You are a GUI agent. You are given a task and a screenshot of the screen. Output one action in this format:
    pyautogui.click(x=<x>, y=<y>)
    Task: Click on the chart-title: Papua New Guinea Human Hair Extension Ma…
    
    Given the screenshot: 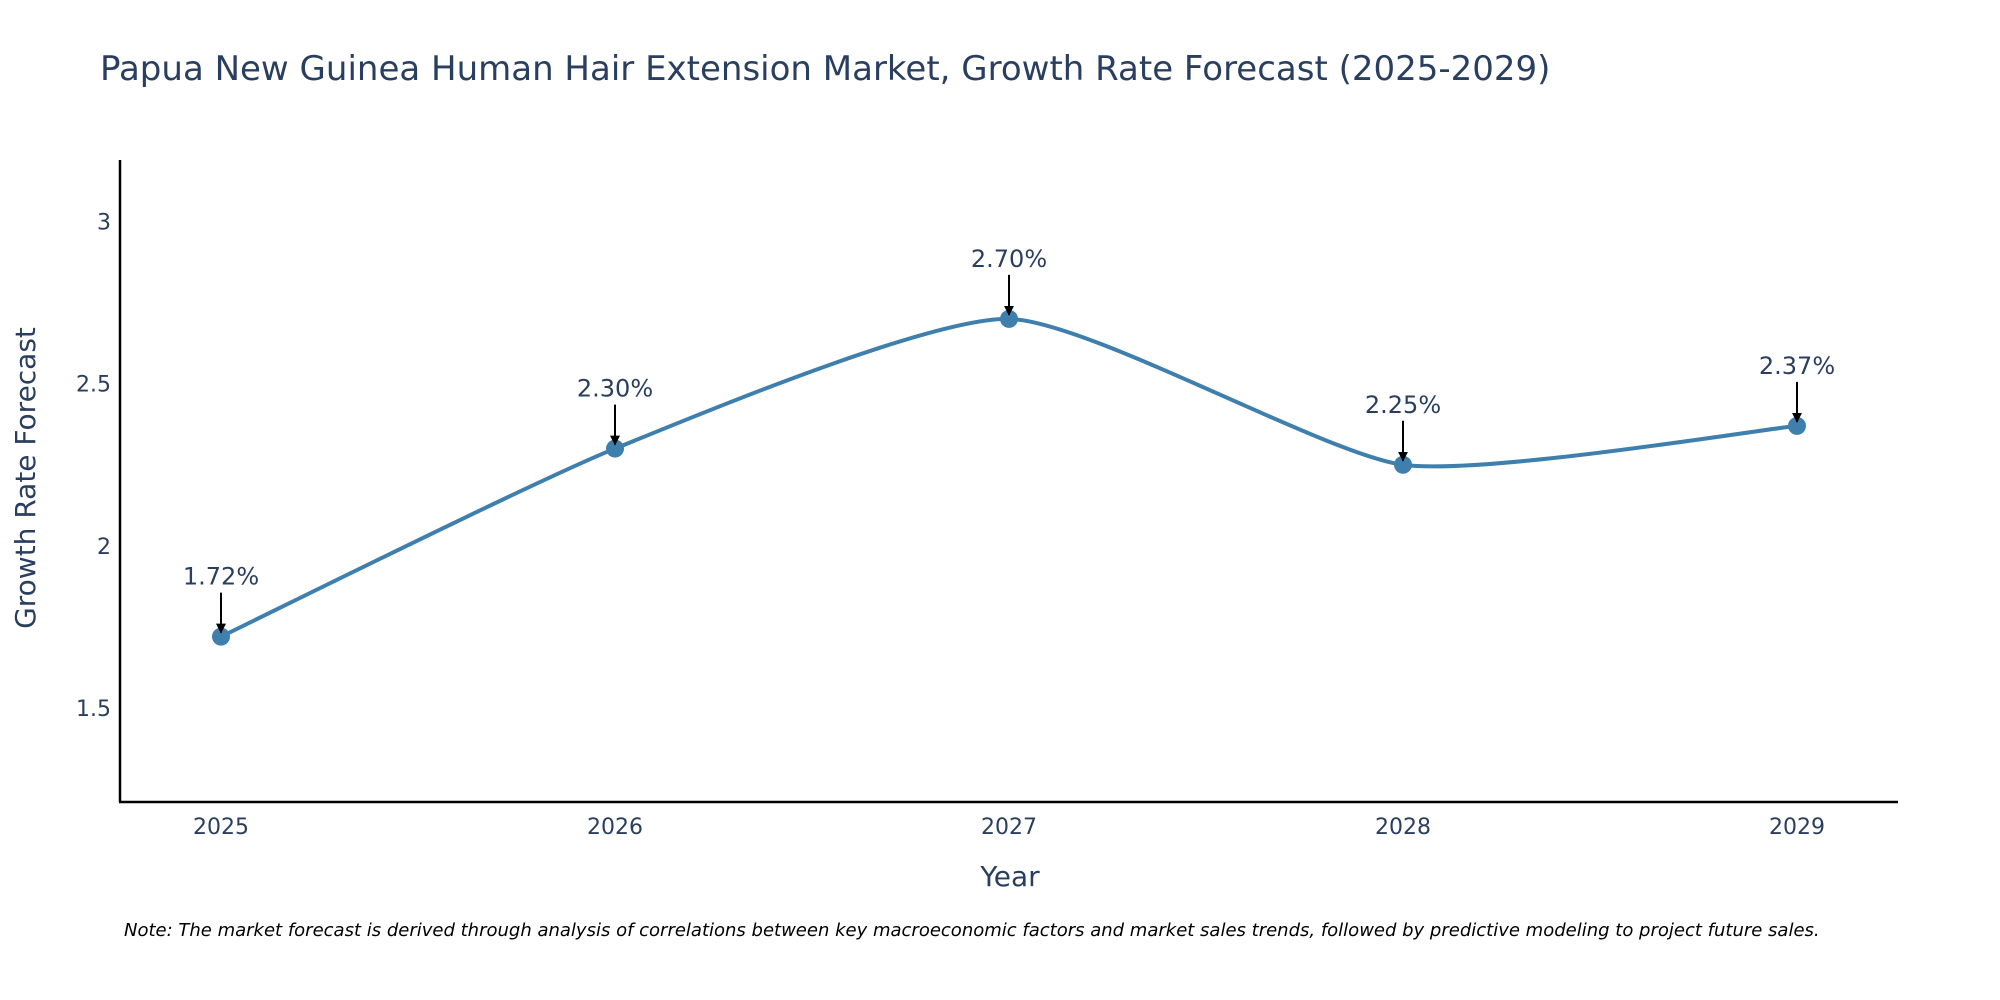 What is the action you would take?
    pyautogui.click(x=825, y=69)
    